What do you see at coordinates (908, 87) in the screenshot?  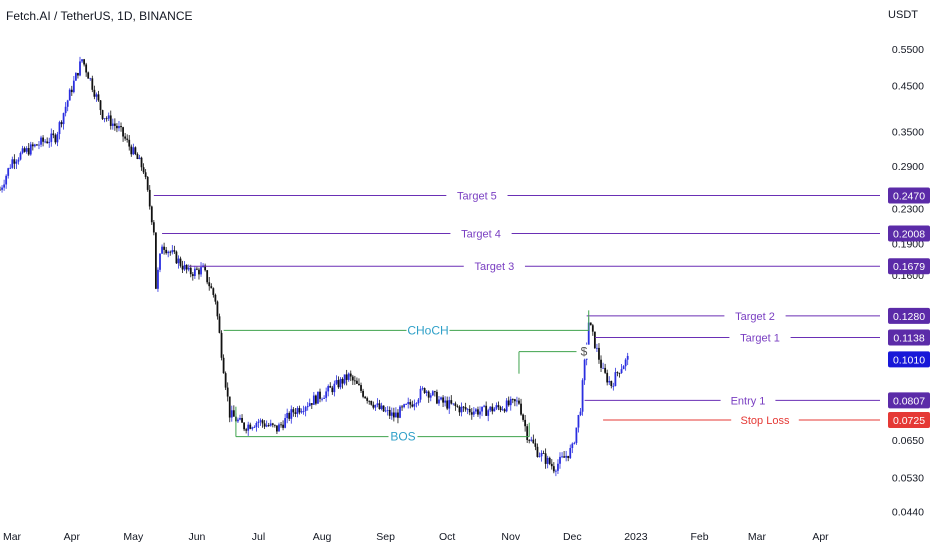 I see `y-tick-label: 0.4500` at bounding box center [908, 87].